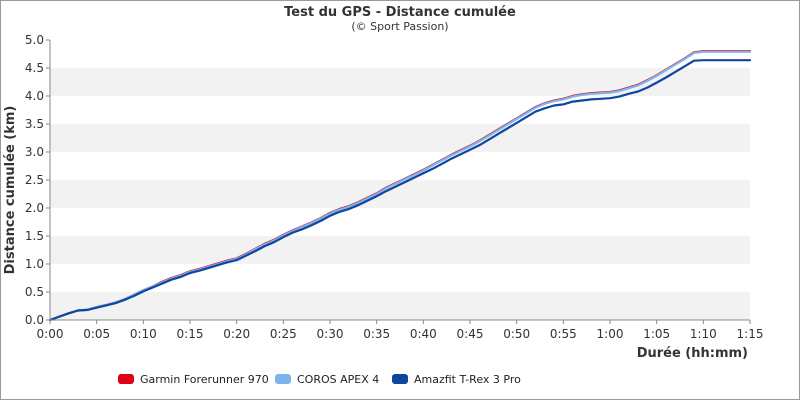 This screenshot has width=800, height=400. I want to click on y-tick-label: 0.5, so click(34, 292).